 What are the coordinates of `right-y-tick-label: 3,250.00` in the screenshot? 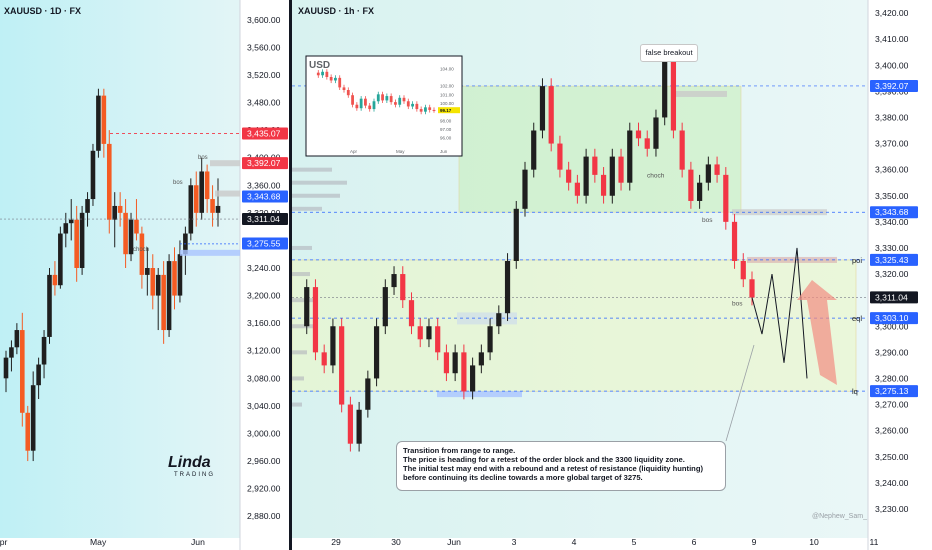 It's located at (892, 457).